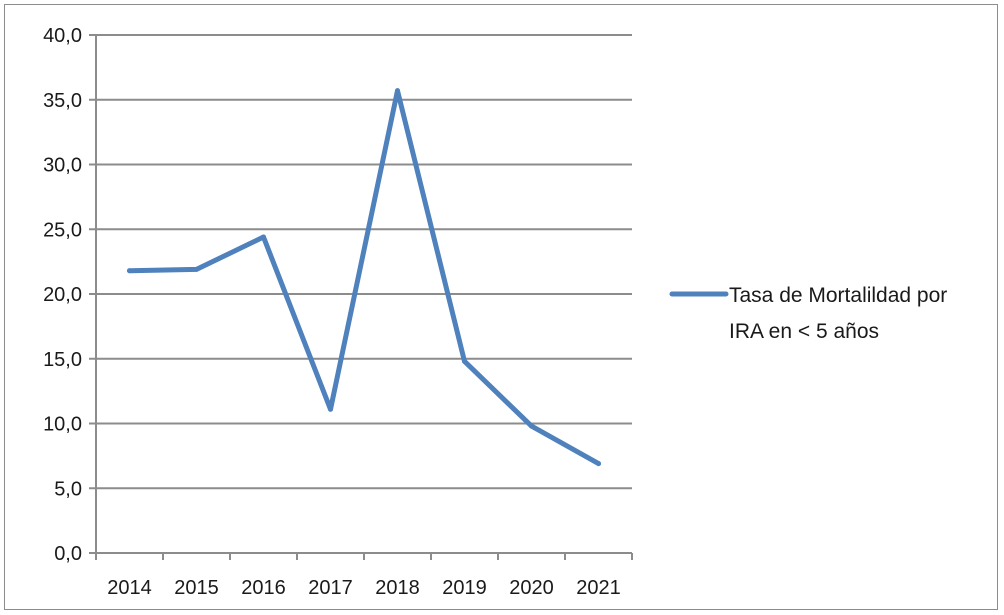  Describe the element at coordinates (804, 331) in the screenshot. I see `legend-label: IRA en < 5 años` at that location.